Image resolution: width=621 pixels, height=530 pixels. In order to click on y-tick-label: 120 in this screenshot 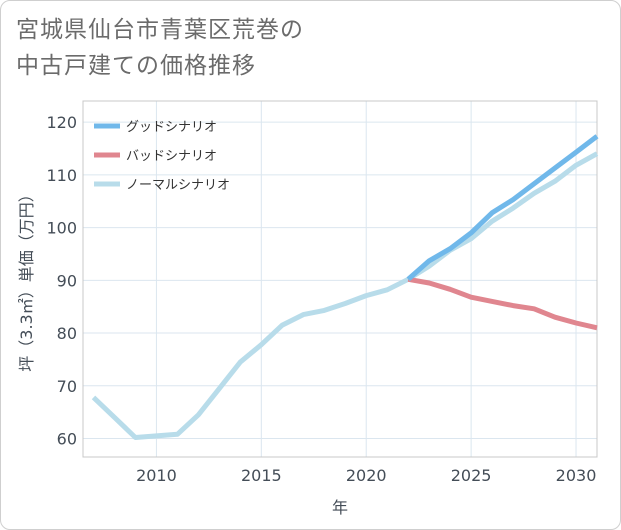, I will do `click(61, 122)`.